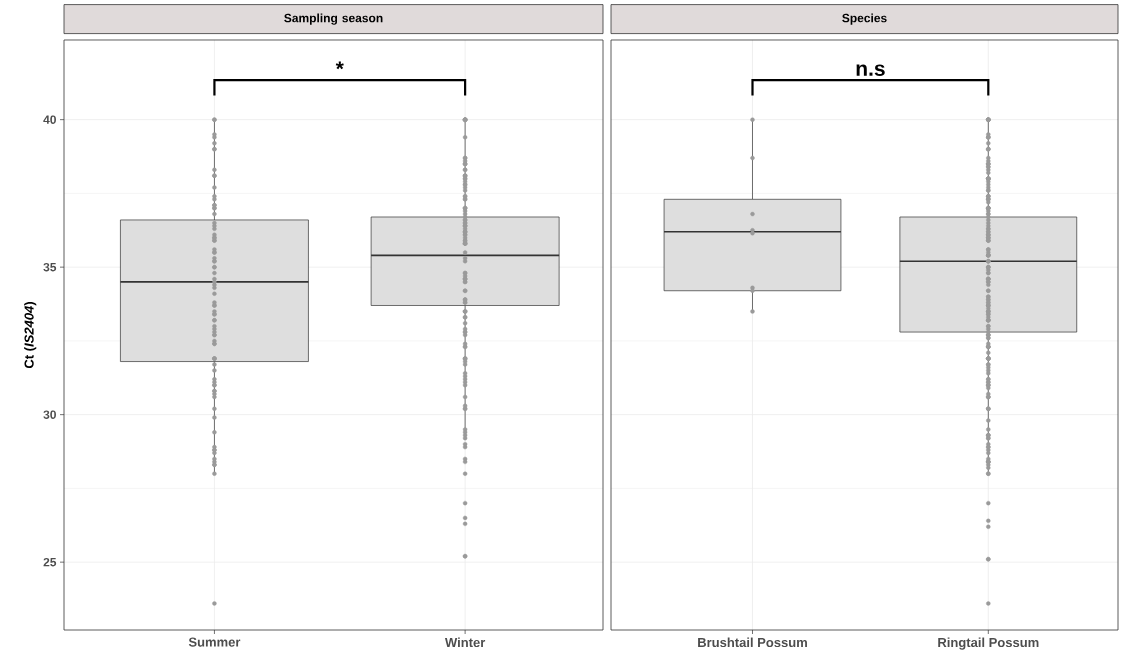  I want to click on x-tick-label: Summer, so click(214, 642).